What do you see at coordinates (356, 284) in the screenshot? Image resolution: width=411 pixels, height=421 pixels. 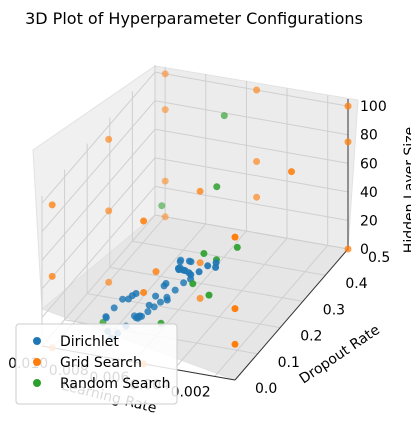 I see `y-tick-label: 0.4` at bounding box center [356, 284].